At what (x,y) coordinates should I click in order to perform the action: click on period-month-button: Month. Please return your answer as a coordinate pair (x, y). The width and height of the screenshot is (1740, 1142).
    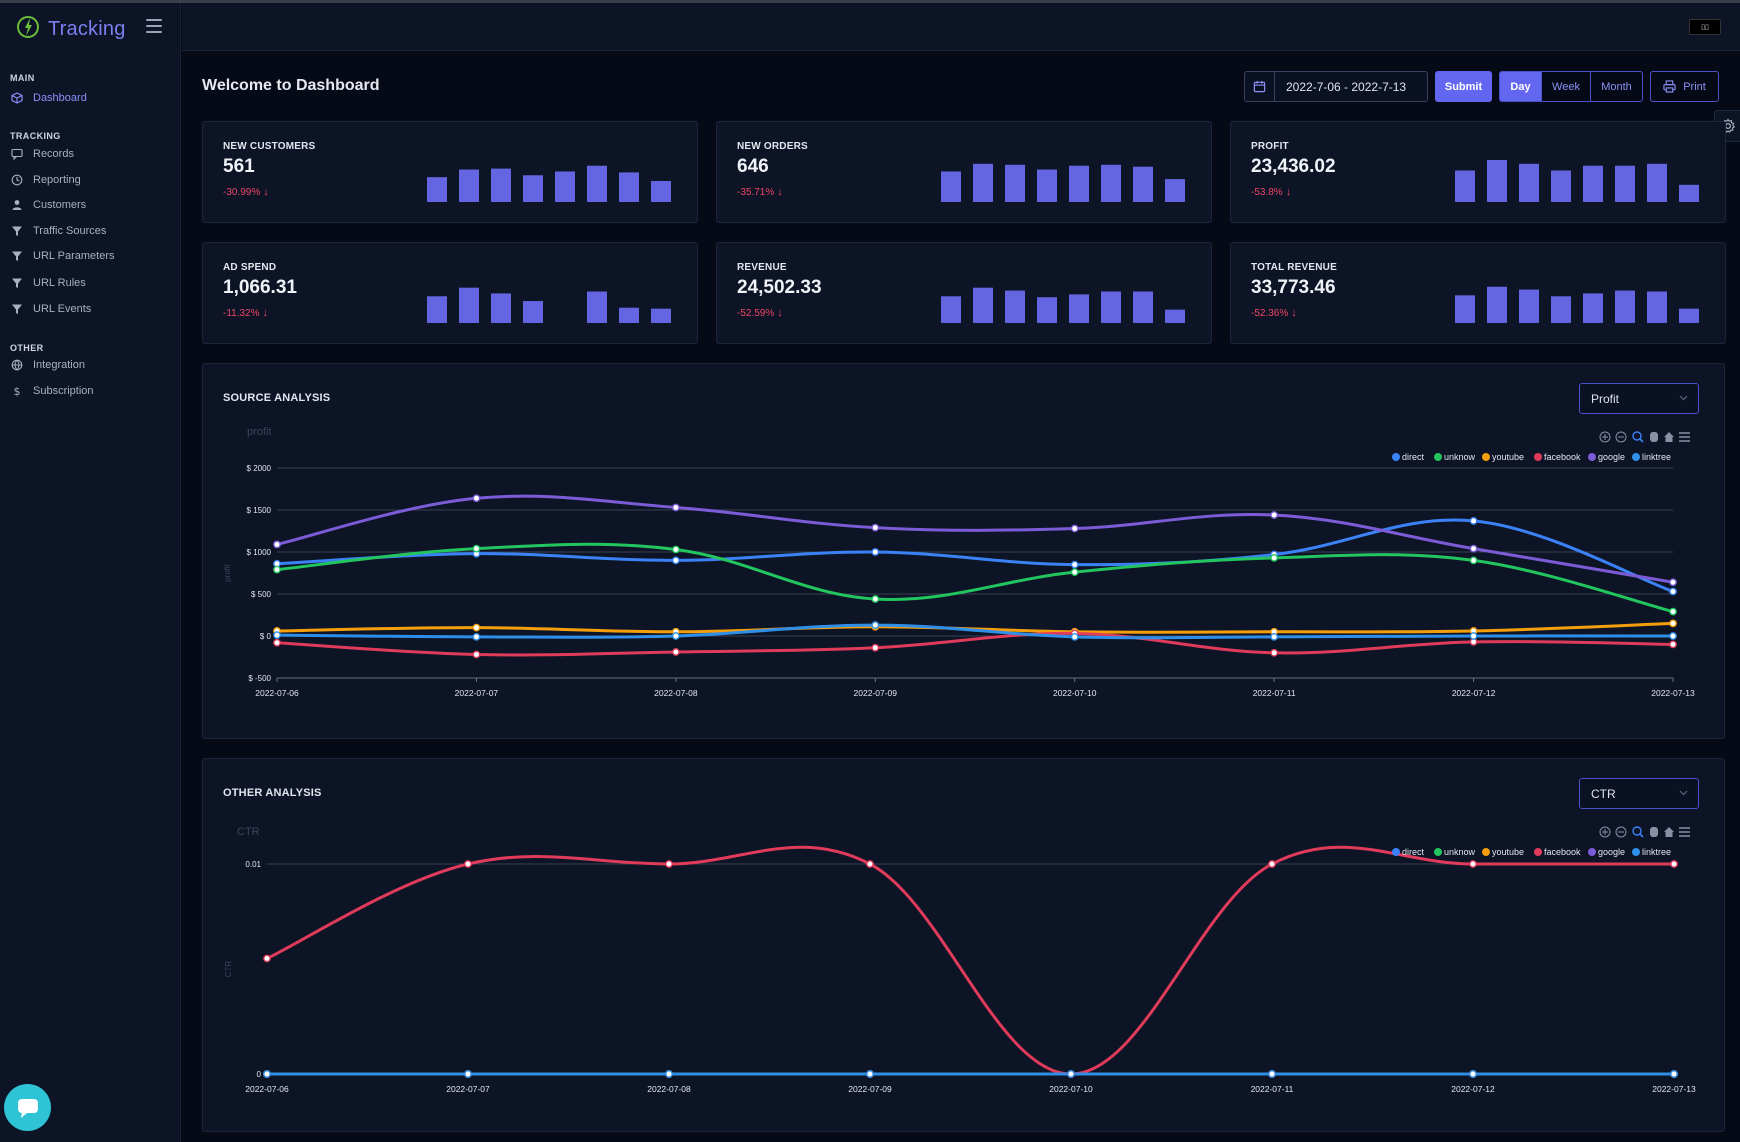
    Looking at the image, I should click on (1616, 86).